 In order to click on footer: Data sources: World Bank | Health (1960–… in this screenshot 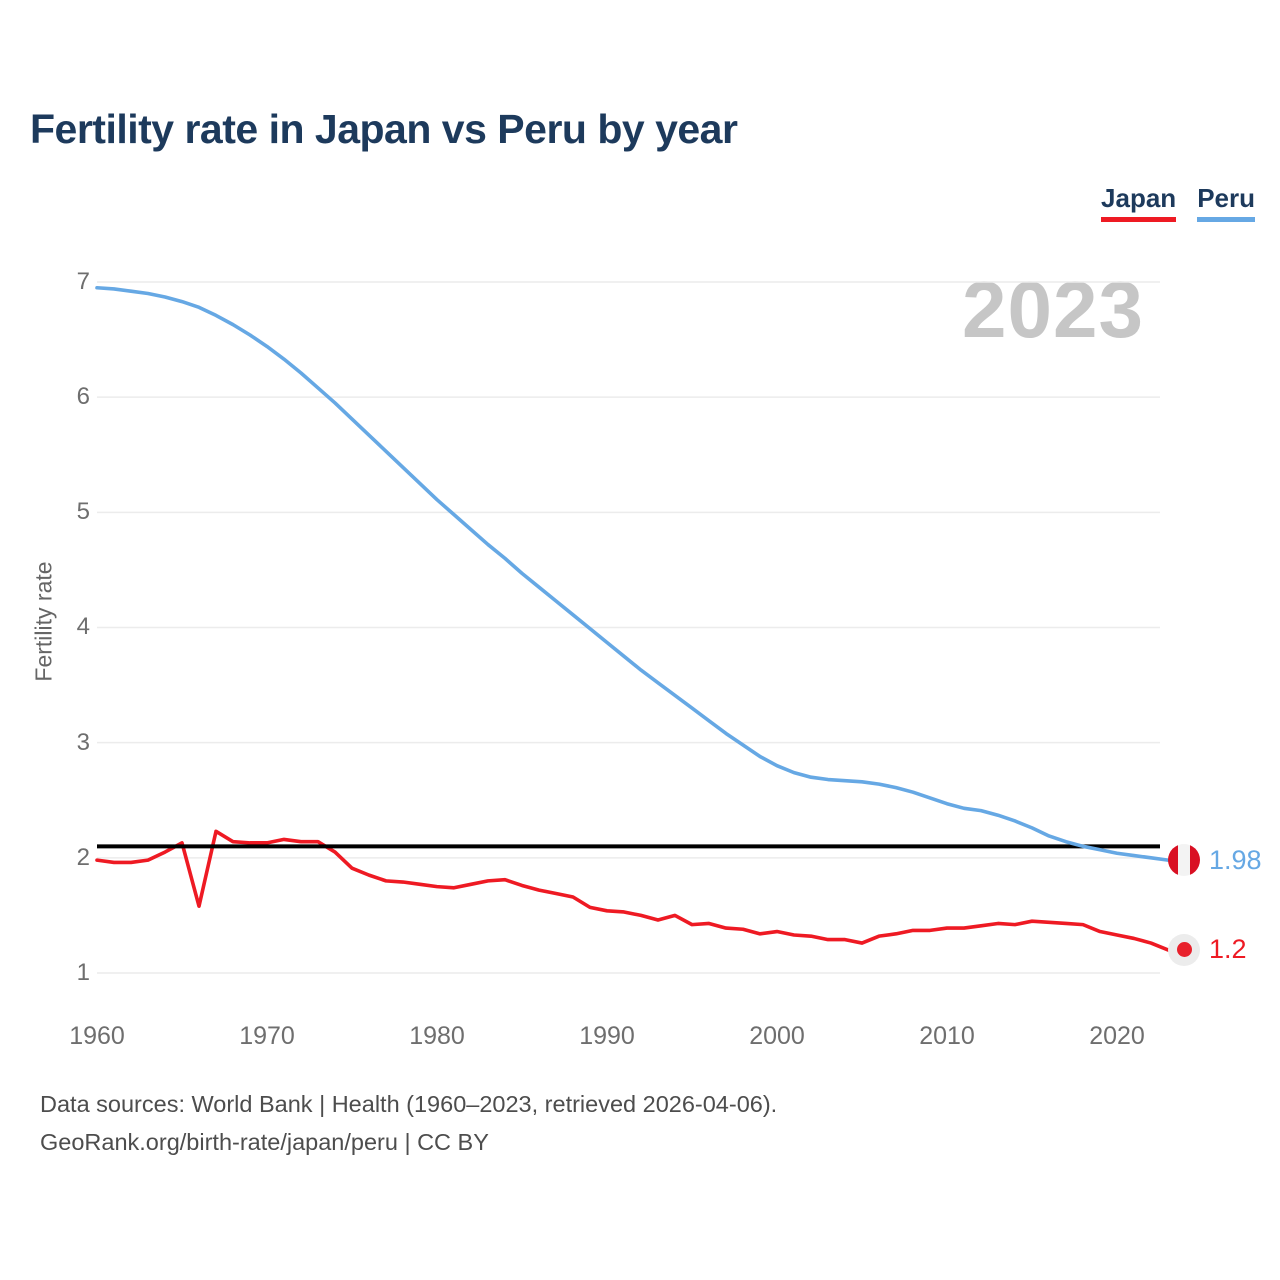, I will do `click(408, 1123)`.